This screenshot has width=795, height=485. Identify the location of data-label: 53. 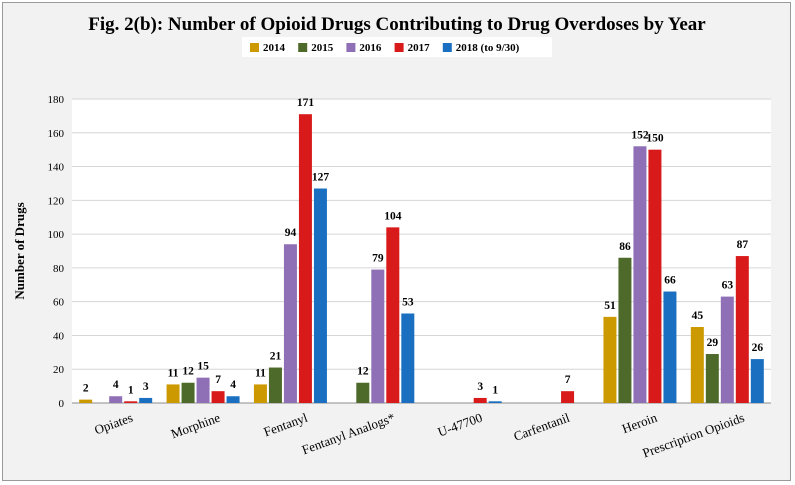
(408, 302).